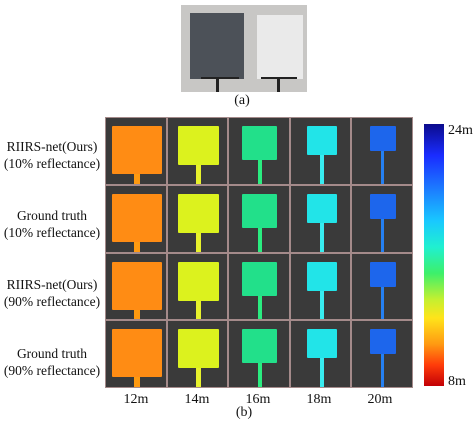  I want to click on row-label-4-reflectance: (90% reflectance), so click(52, 370).